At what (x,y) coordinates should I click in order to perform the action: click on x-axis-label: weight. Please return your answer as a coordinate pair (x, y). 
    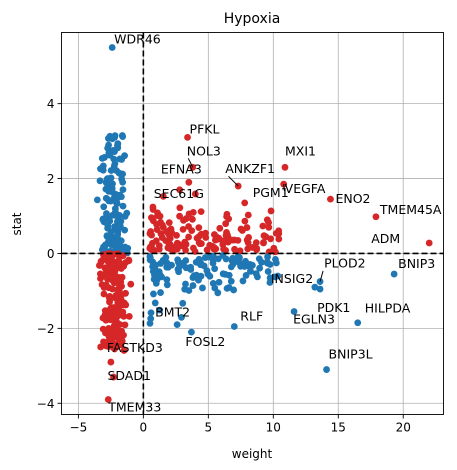
    Looking at the image, I should click on (252, 454).